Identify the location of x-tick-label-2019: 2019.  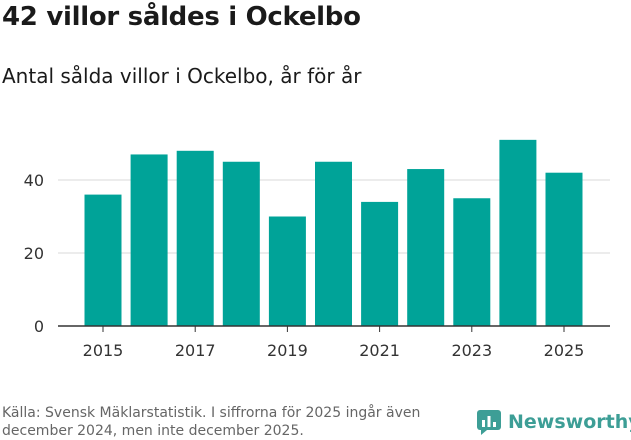
(287, 350).